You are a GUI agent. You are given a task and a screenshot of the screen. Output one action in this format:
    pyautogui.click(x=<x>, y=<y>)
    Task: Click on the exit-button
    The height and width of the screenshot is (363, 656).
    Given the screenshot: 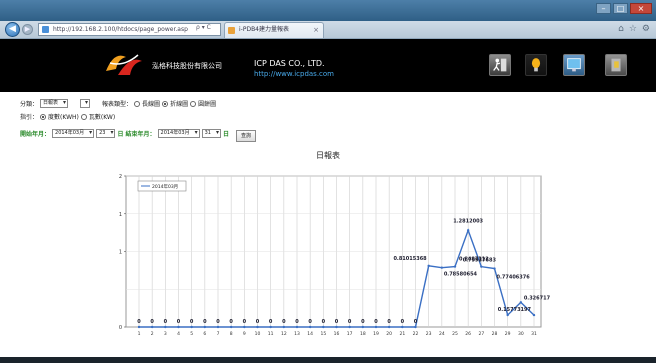 What is the action you would take?
    pyautogui.click(x=500, y=65)
    